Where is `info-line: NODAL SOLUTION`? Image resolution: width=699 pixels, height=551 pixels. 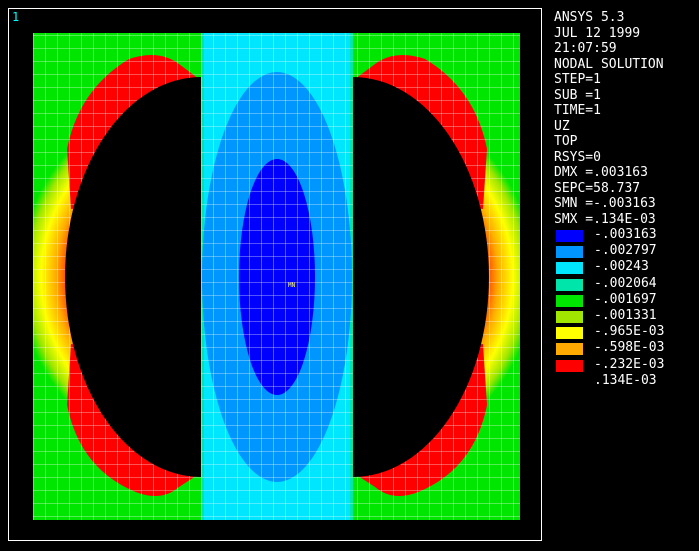
info-line: NODAL SOLUTION is located at coordinates (609, 64).